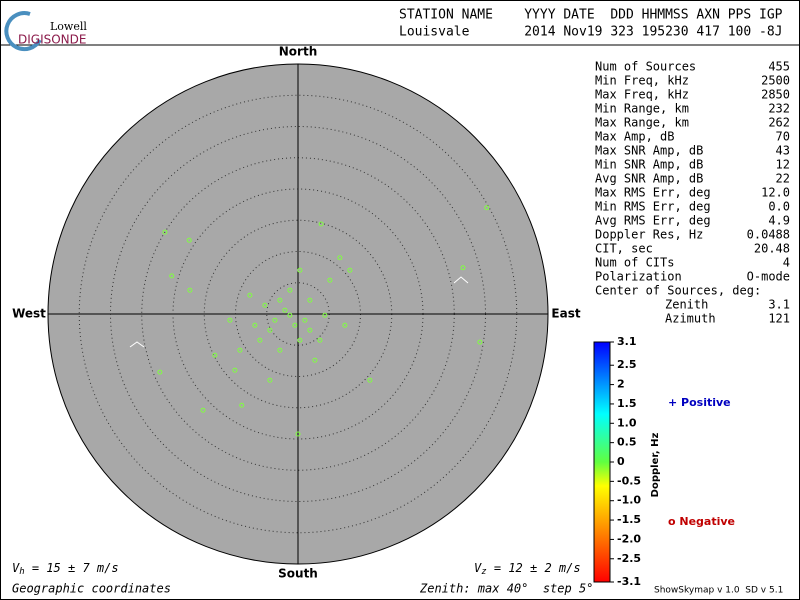 The width and height of the screenshot is (800, 600). What do you see at coordinates (627, 422) in the screenshot?
I see `colorbar-tick-label: 1.0` at bounding box center [627, 422].